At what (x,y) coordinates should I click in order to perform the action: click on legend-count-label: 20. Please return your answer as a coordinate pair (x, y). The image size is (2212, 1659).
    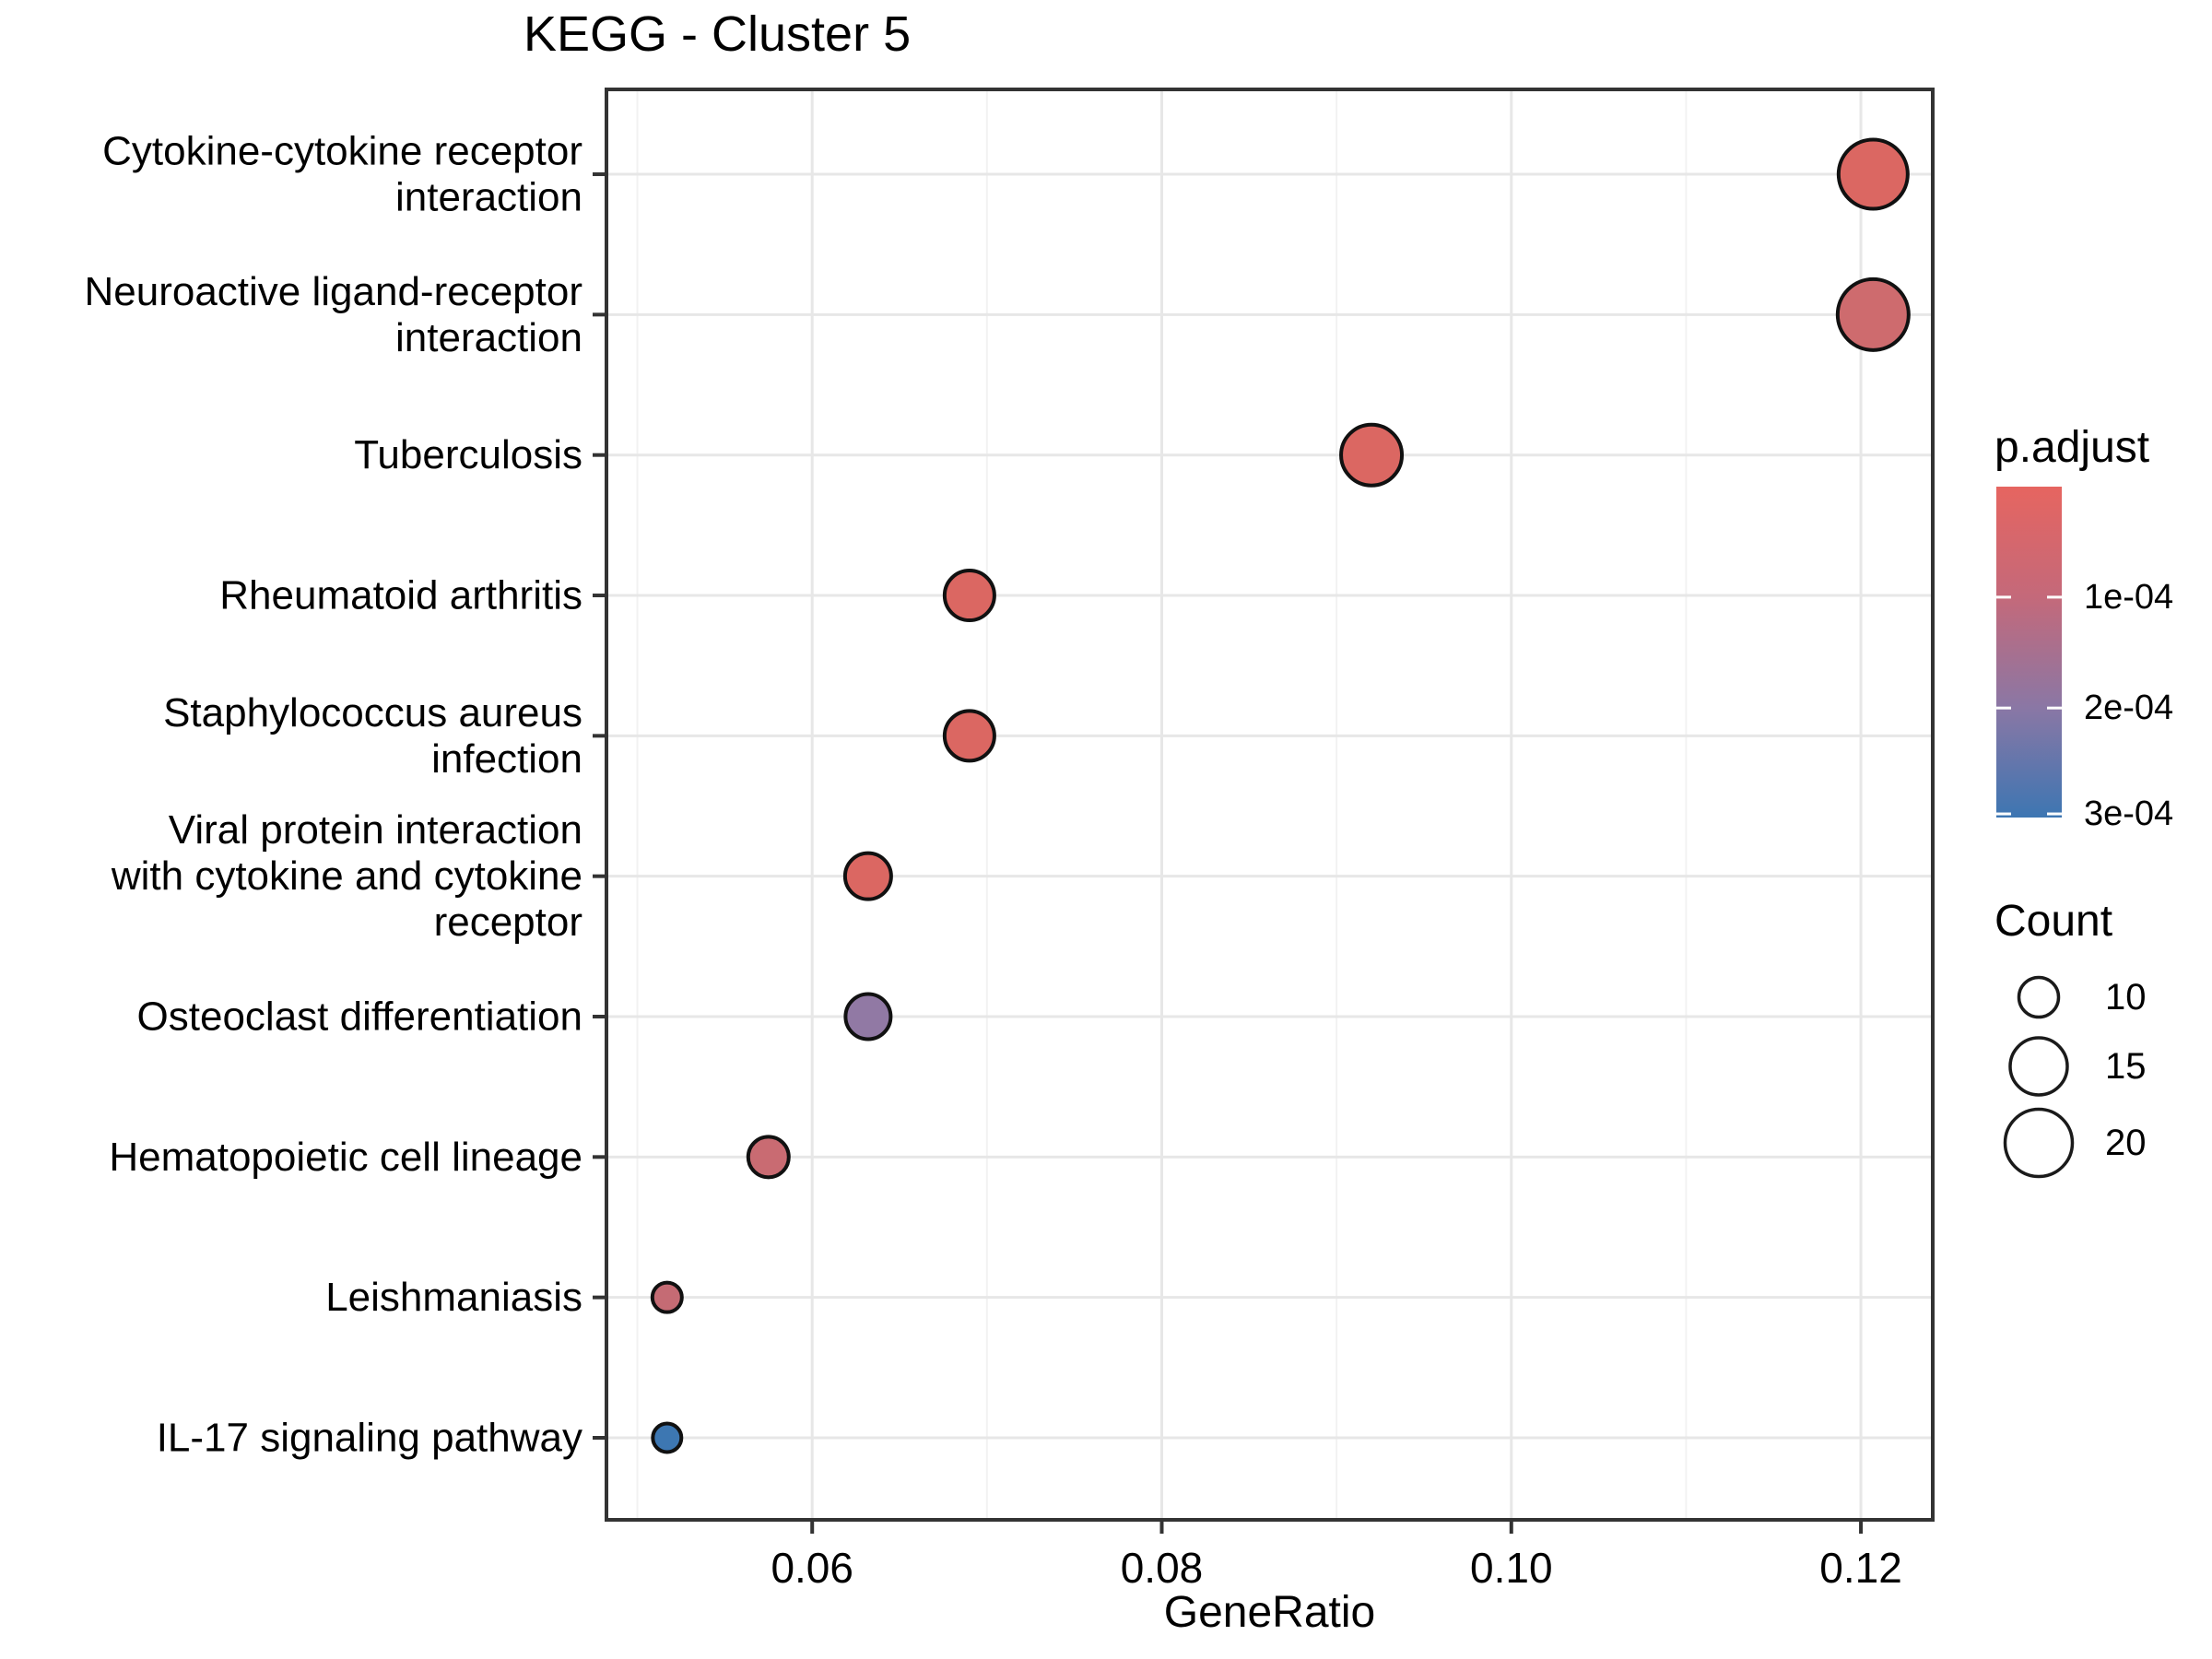
    Looking at the image, I should click on (2126, 1143).